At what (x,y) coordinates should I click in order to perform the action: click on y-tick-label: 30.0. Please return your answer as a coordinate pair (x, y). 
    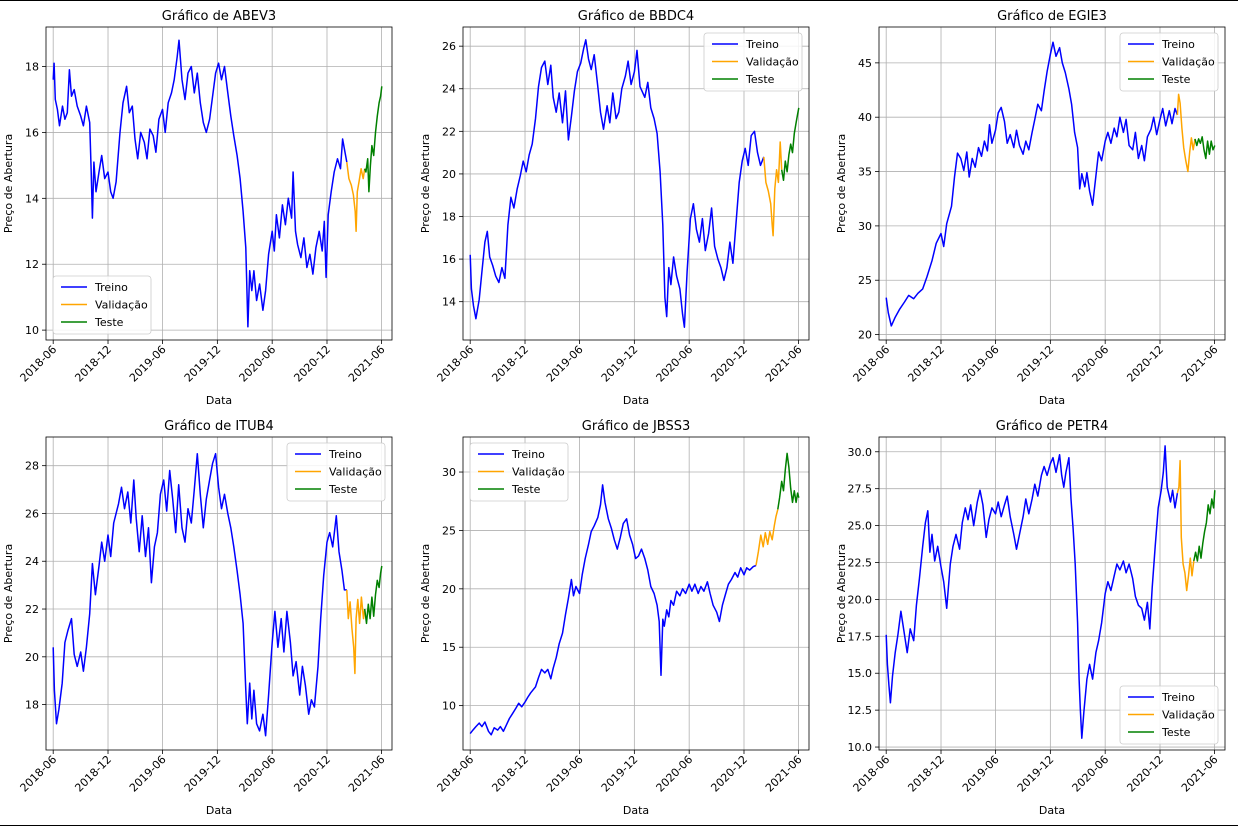
    Looking at the image, I should click on (860, 452).